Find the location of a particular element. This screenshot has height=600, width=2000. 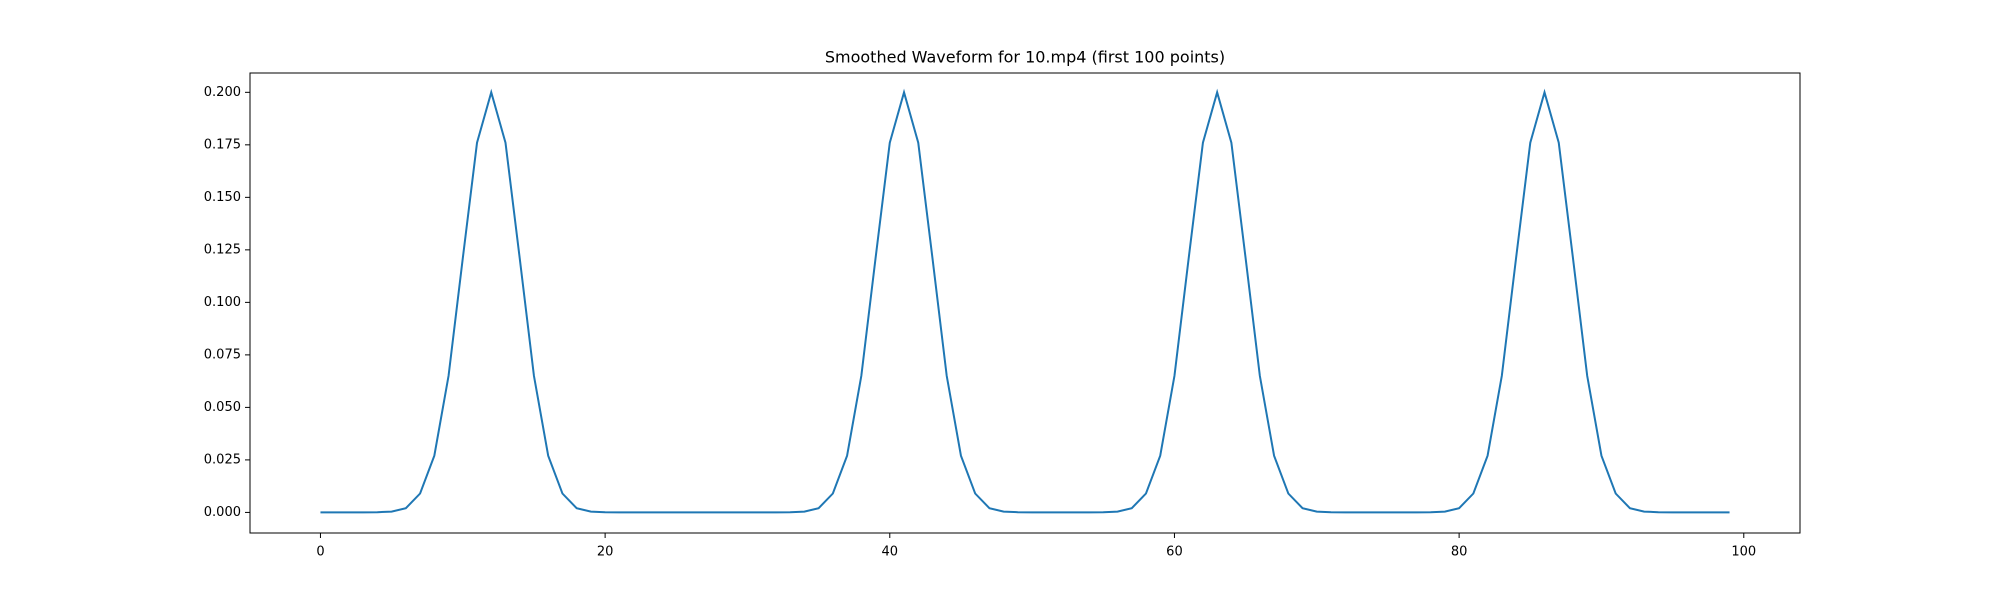

y-tick-label: 0.050 is located at coordinates (222, 407).